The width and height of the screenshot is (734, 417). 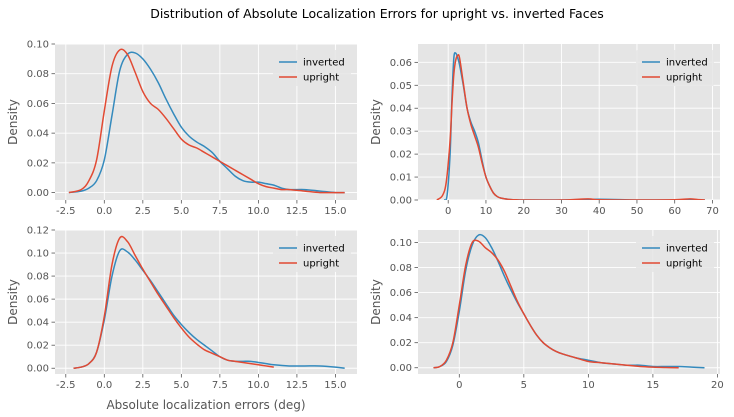 What do you see at coordinates (401, 132) in the screenshot?
I see `y-tick-label: 0.03` at bounding box center [401, 132].